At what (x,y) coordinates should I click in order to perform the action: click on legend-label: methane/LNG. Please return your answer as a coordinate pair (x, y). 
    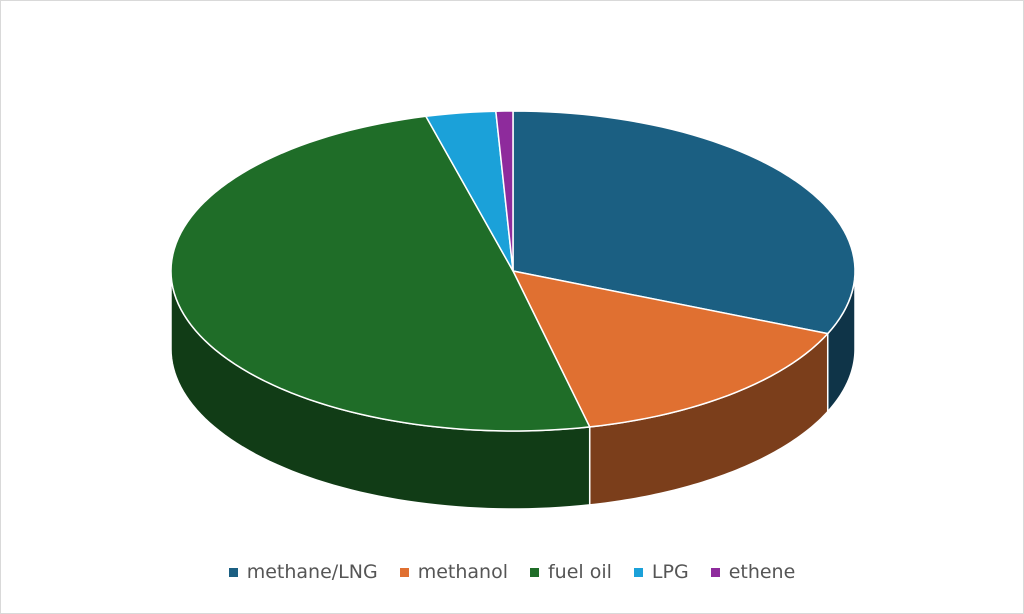
    Looking at the image, I should click on (312, 572).